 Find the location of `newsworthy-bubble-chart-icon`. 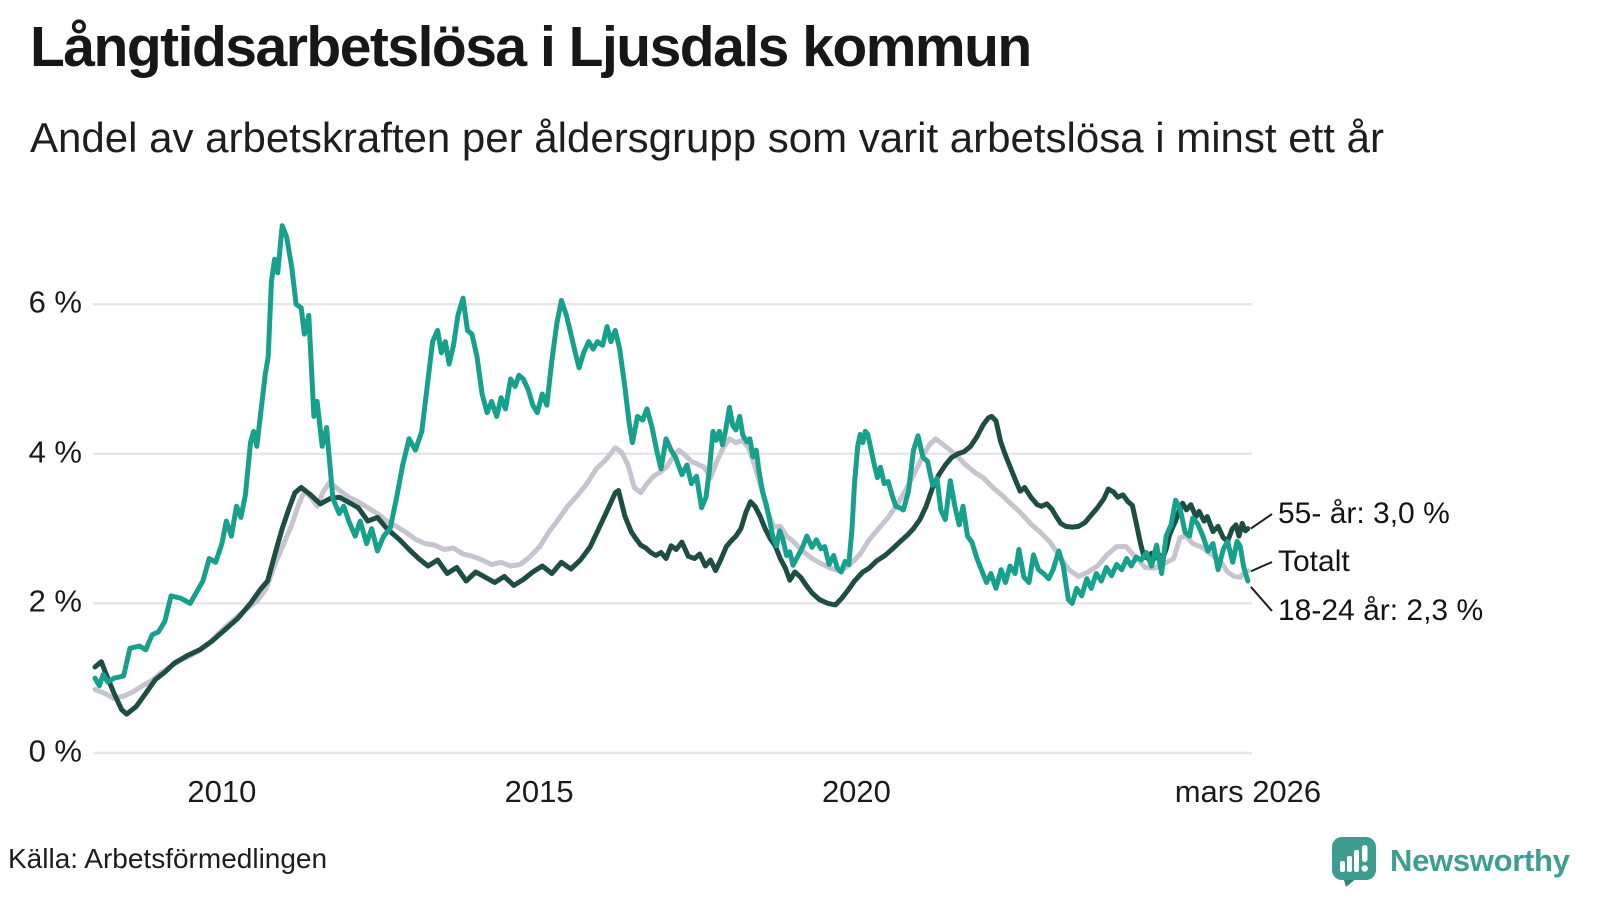

newsworthy-bubble-chart-icon is located at coordinates (1354, 861).